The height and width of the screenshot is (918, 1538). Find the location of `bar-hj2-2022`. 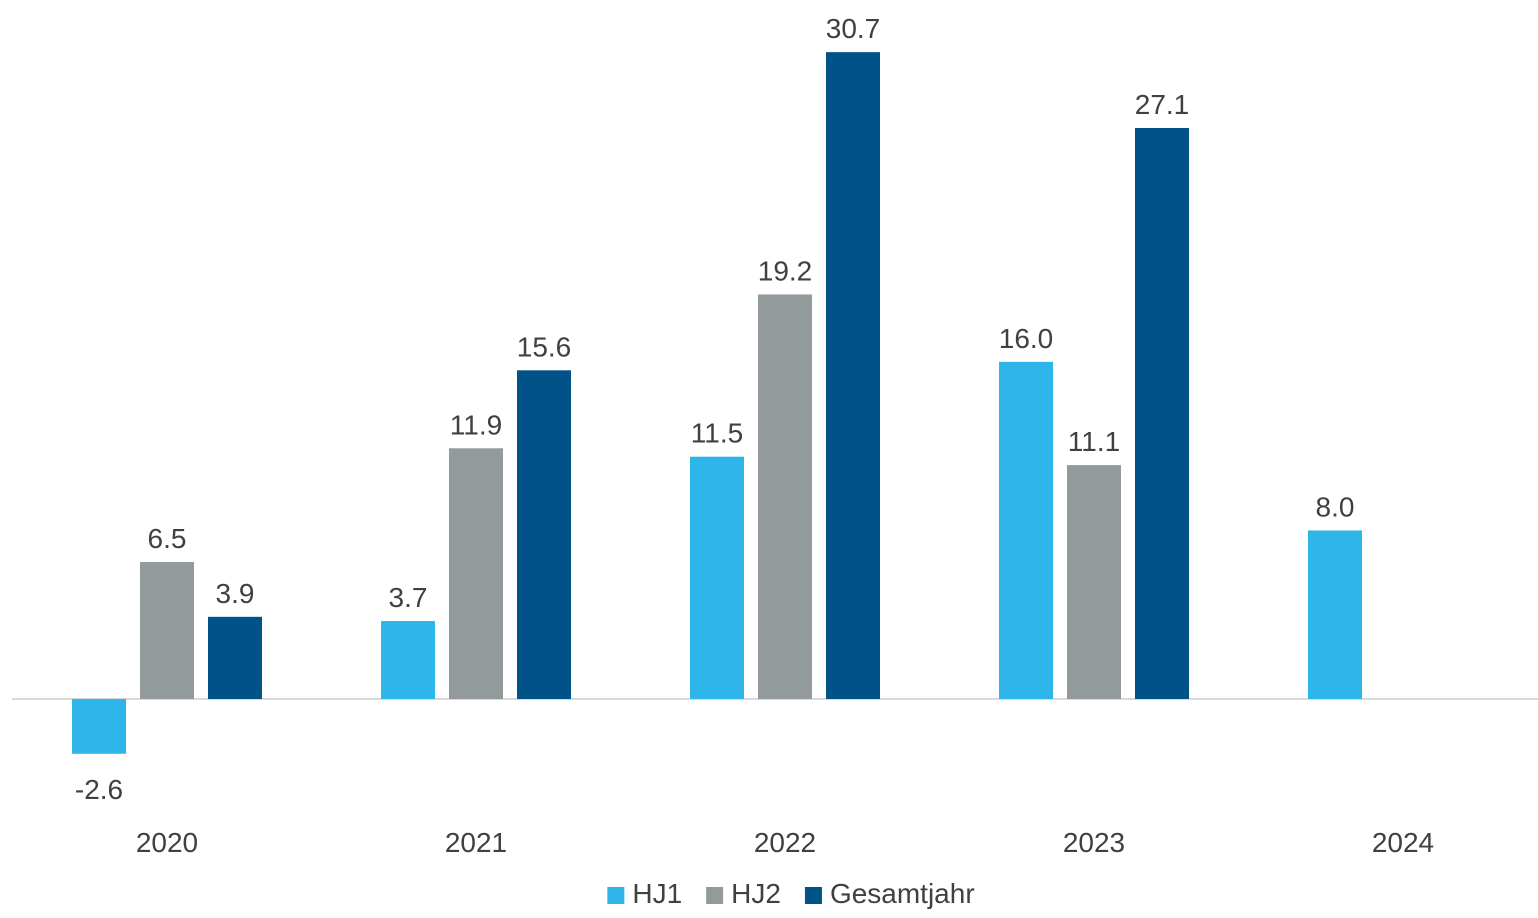

bar-hj2-2022 is located at coordinates (785, 496).